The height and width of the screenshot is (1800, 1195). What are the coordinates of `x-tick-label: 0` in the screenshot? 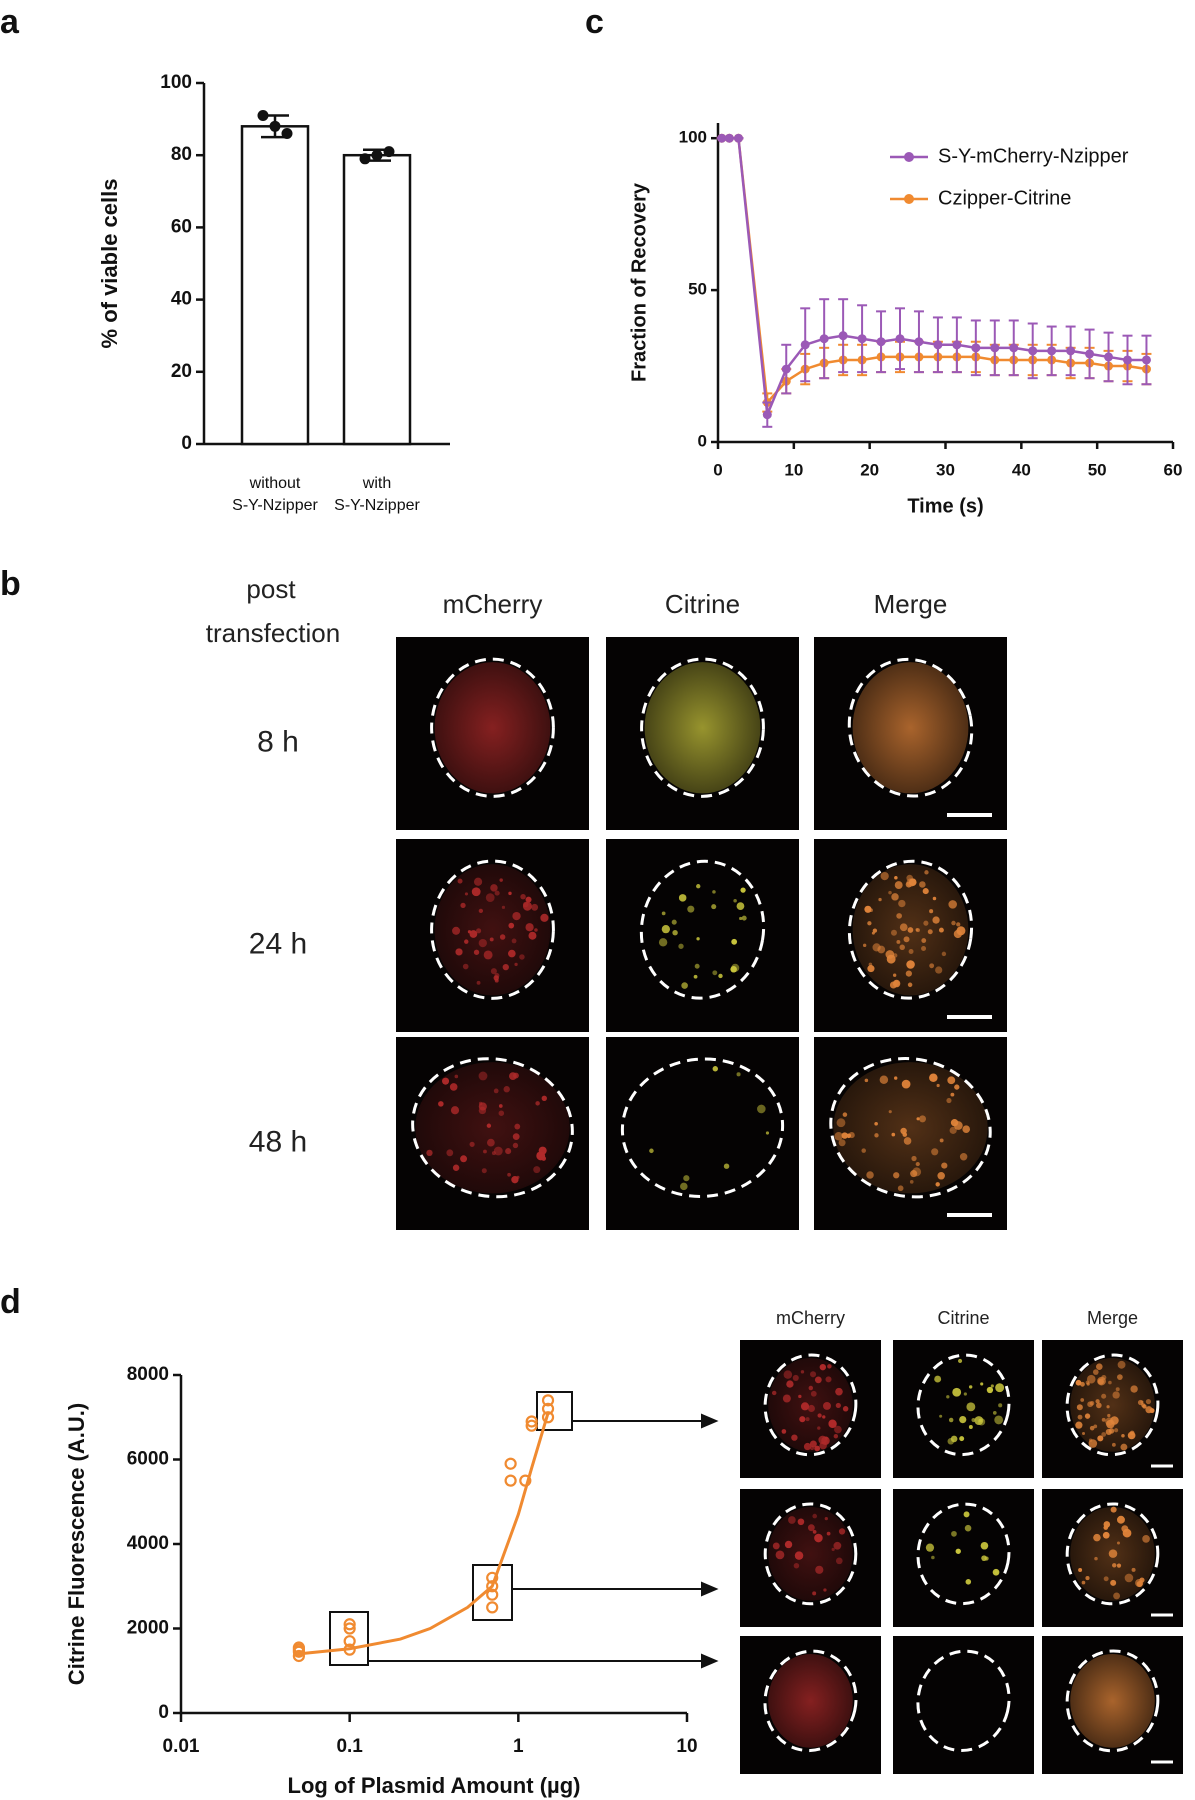 It's located at (717, 469).